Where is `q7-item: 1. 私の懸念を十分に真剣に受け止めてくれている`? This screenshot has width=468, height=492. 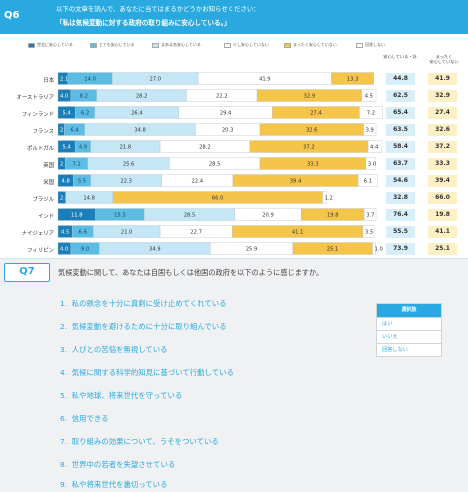
q7-item: 1. 私の懸念を十分に真剣に受け止めてくれている is located at coordinates (143, 303).